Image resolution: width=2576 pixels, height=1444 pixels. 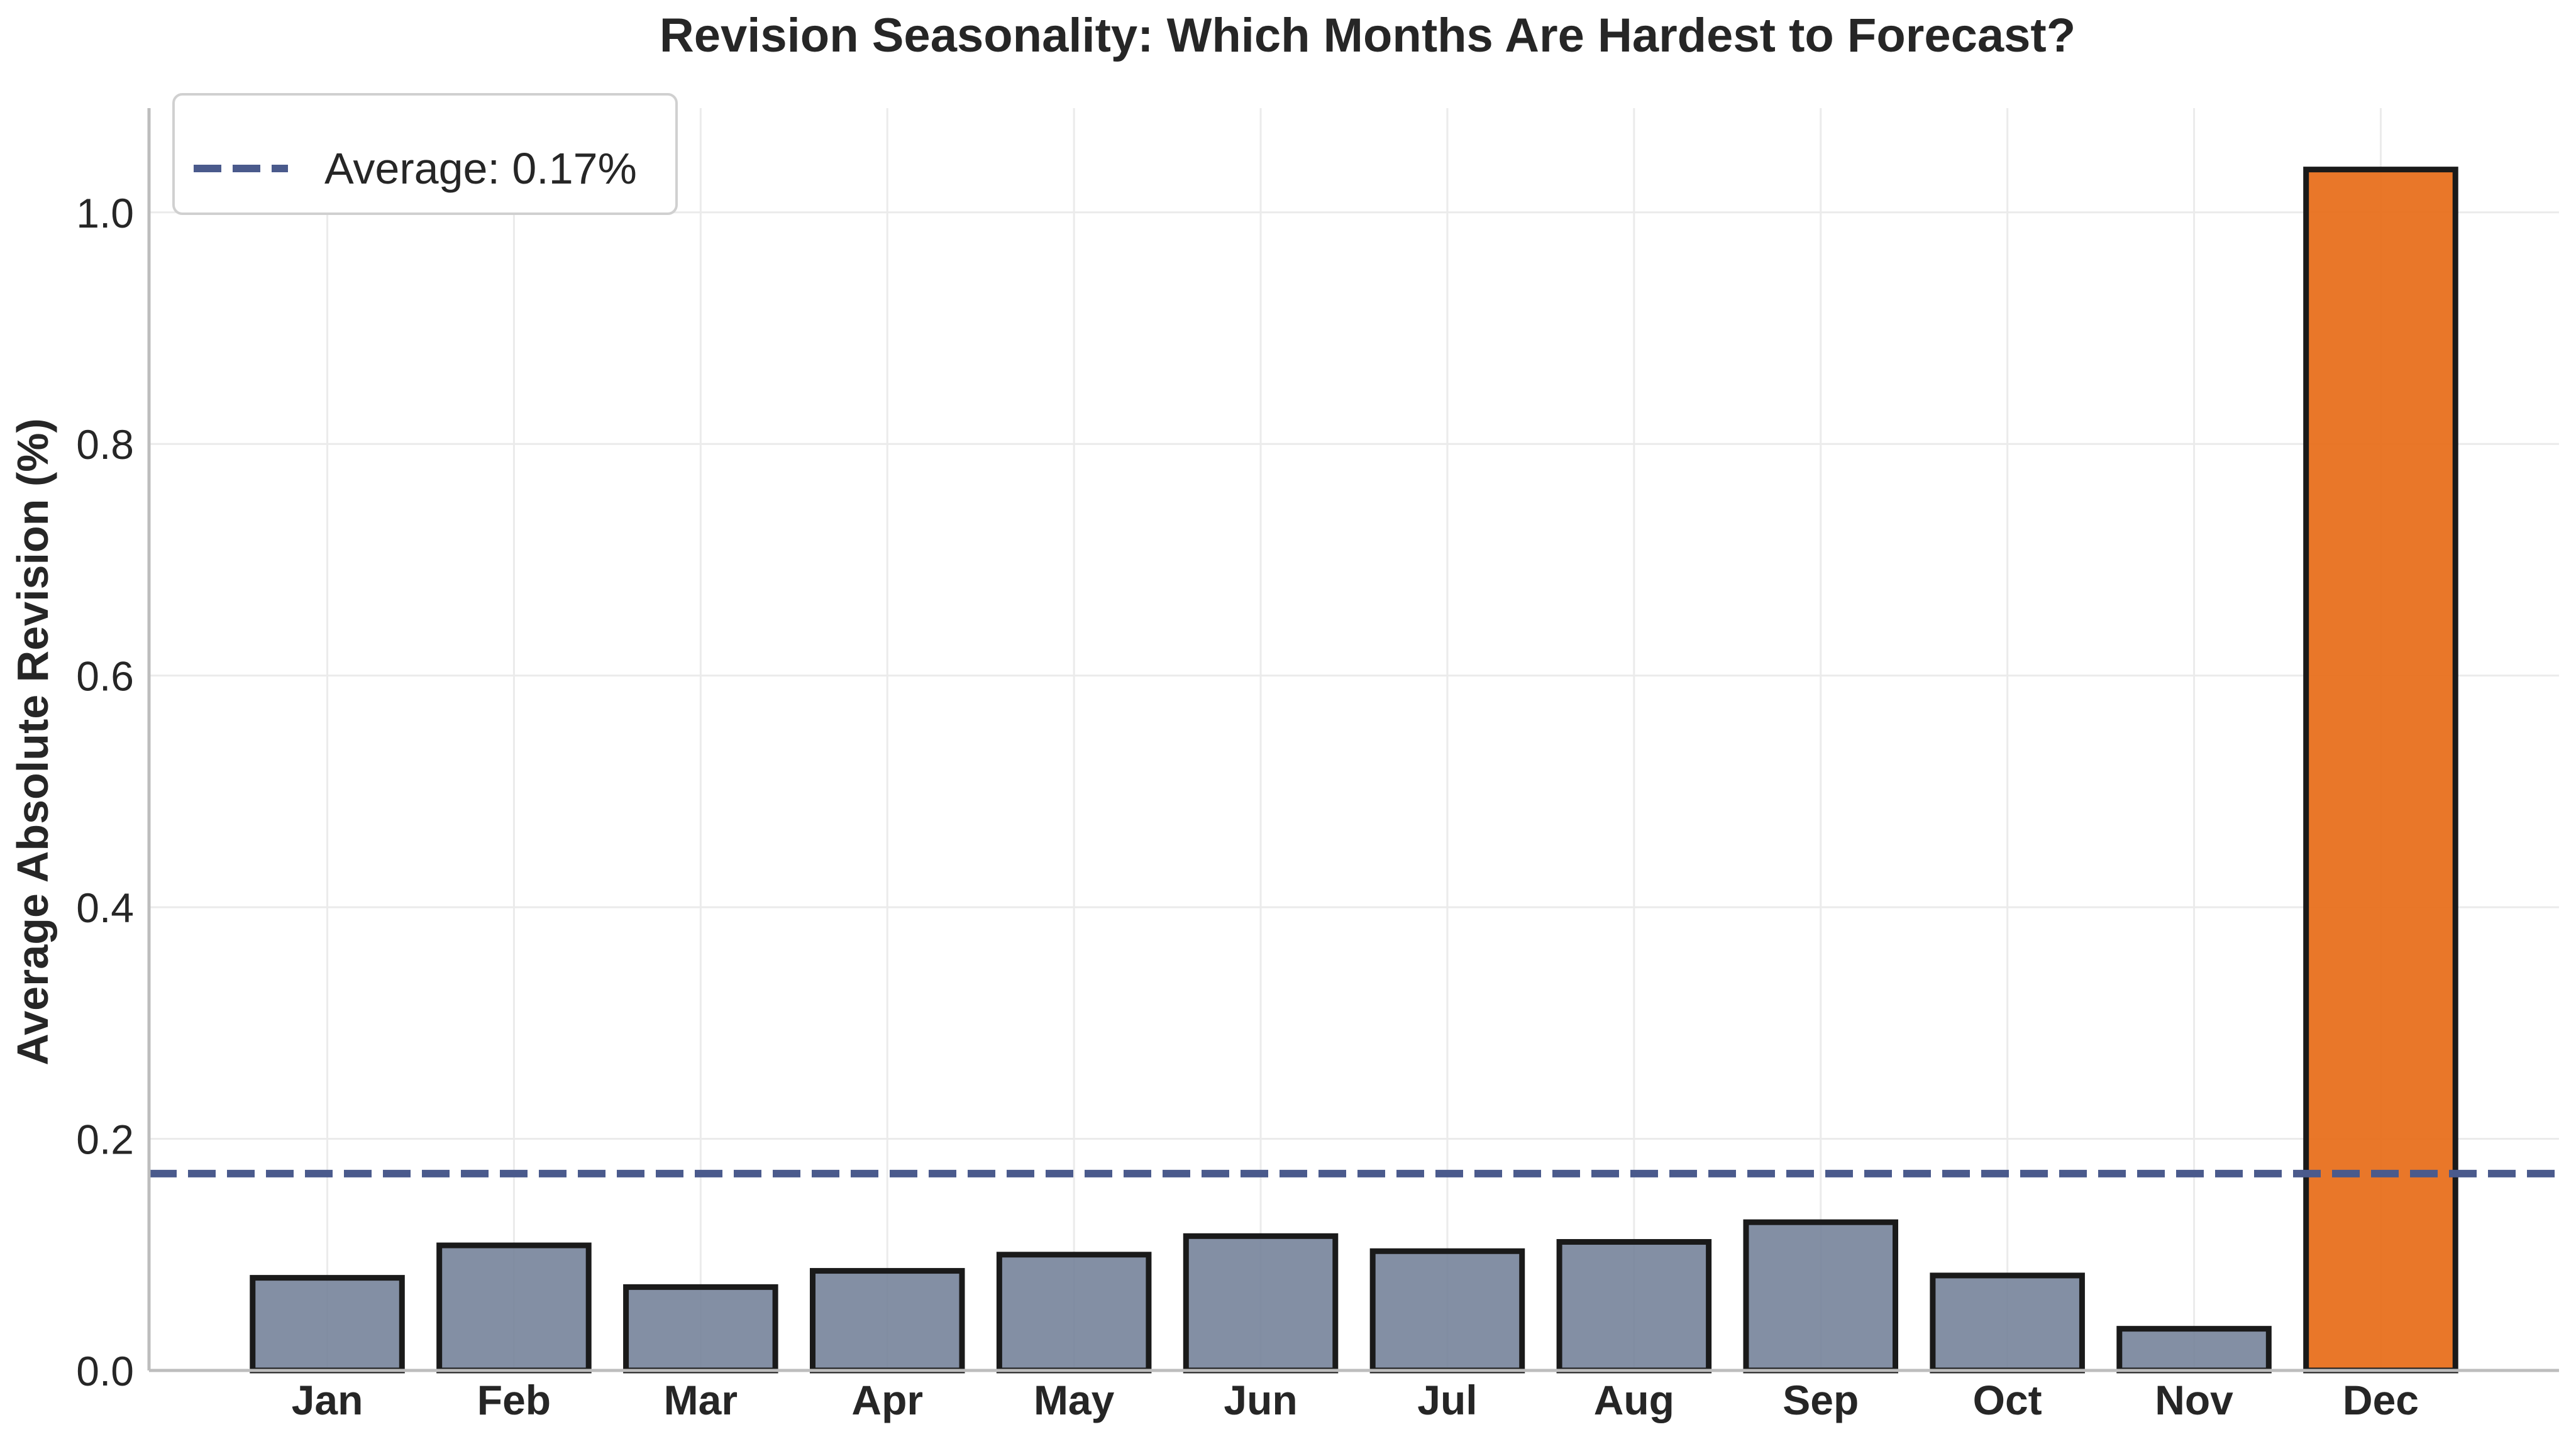 What do you see at coordinates (1821, 1296) in the screenshot?
I see `bar-sep` at bounding box center [1821, 1296].